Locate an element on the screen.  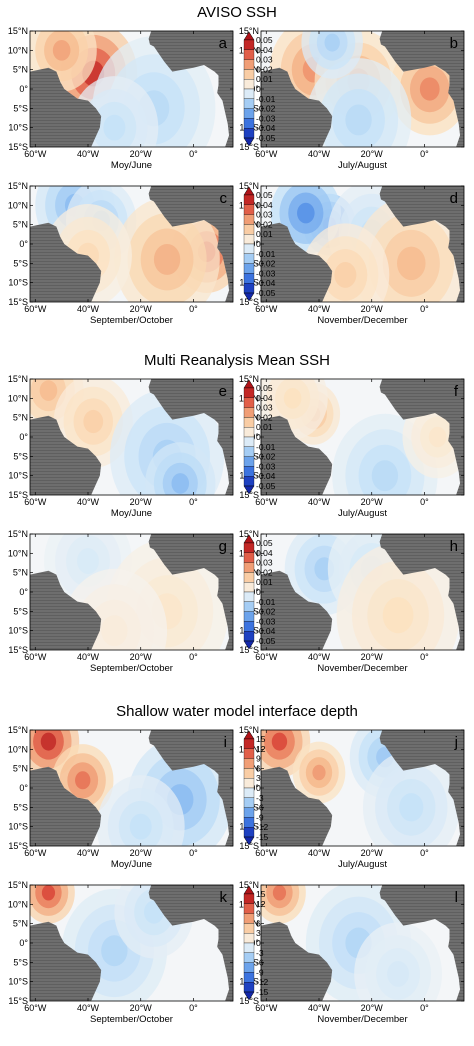
section-title-1: Multi Reanalysis Mean SSH is located at coordinates (237, 360).